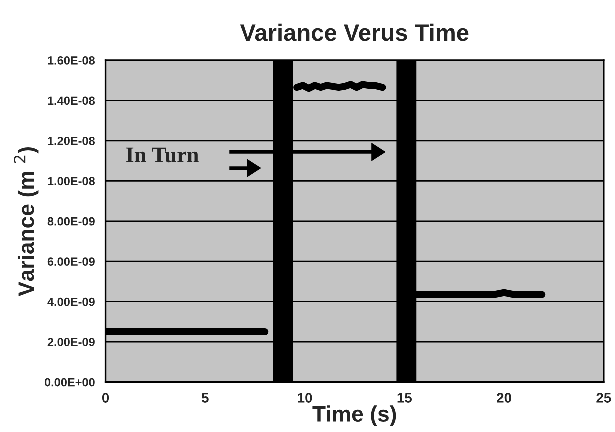  I want to click on y-tick-label: 6.00E-09, so click(71, 262).